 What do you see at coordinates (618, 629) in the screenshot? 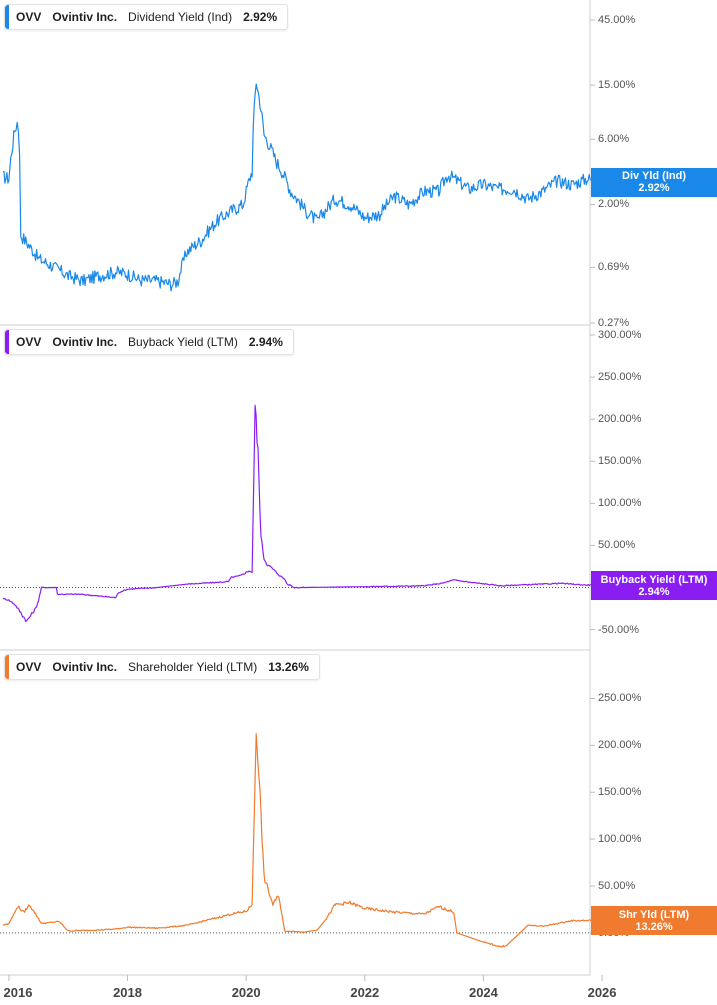
I see `y-tick-label: -50.00%` at bounding box center [618, 629].